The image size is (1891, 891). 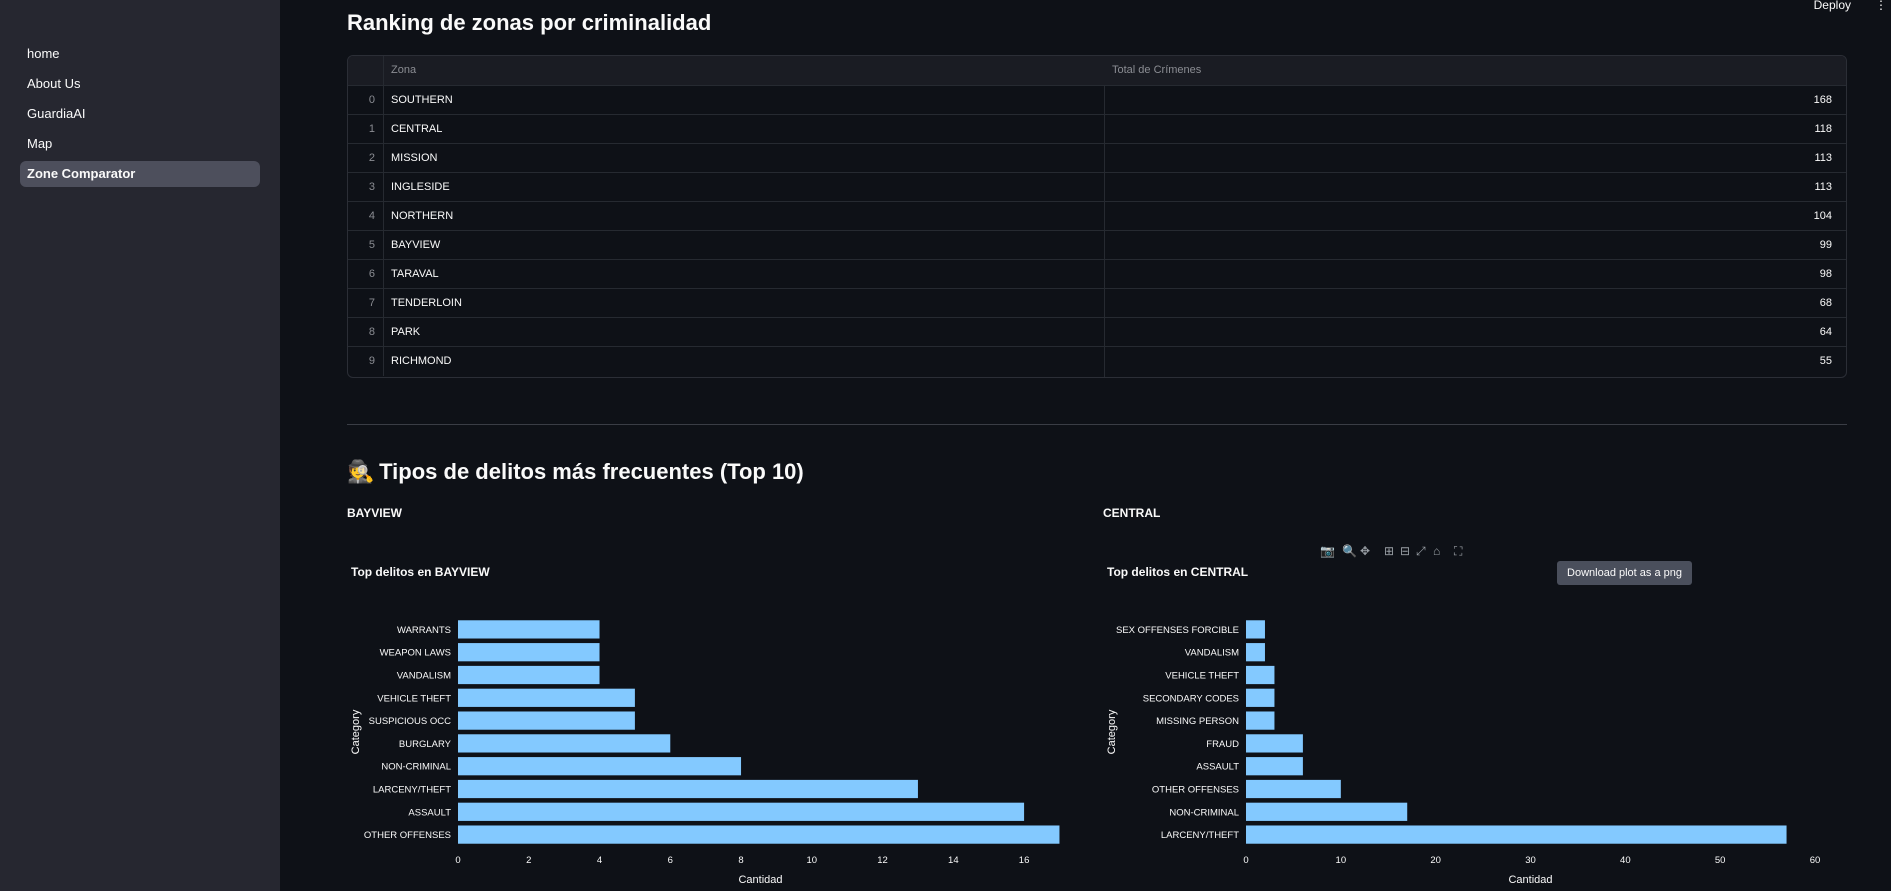 I want to click on row-total: 168, so click(x=1822, y=100).